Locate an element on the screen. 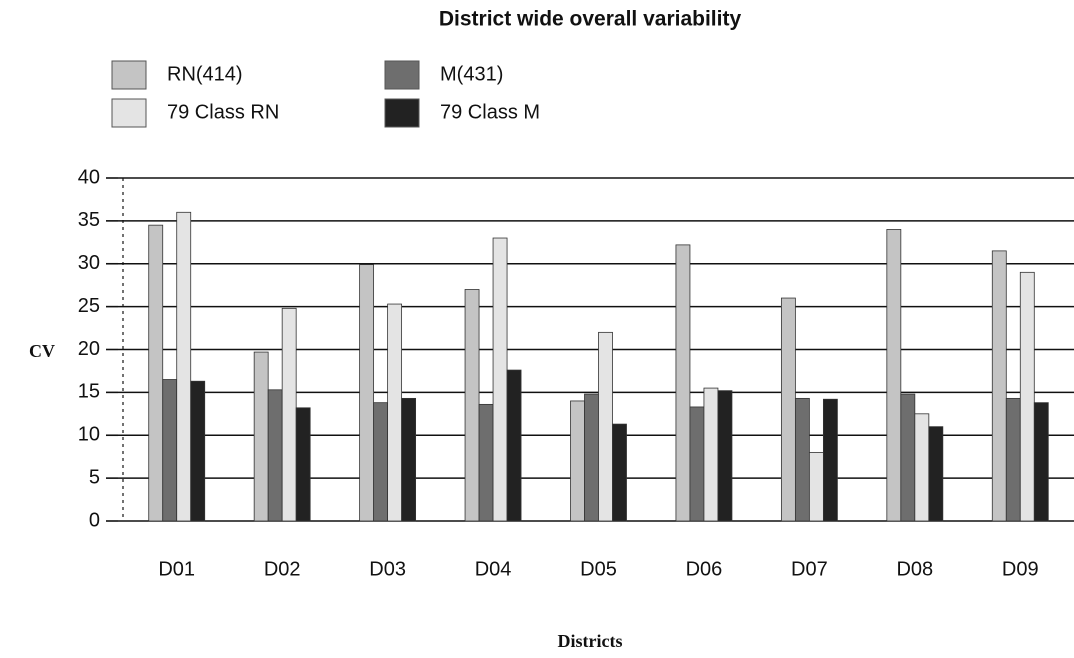  x-tick-label: D08 is located at coordinates (914, 569).